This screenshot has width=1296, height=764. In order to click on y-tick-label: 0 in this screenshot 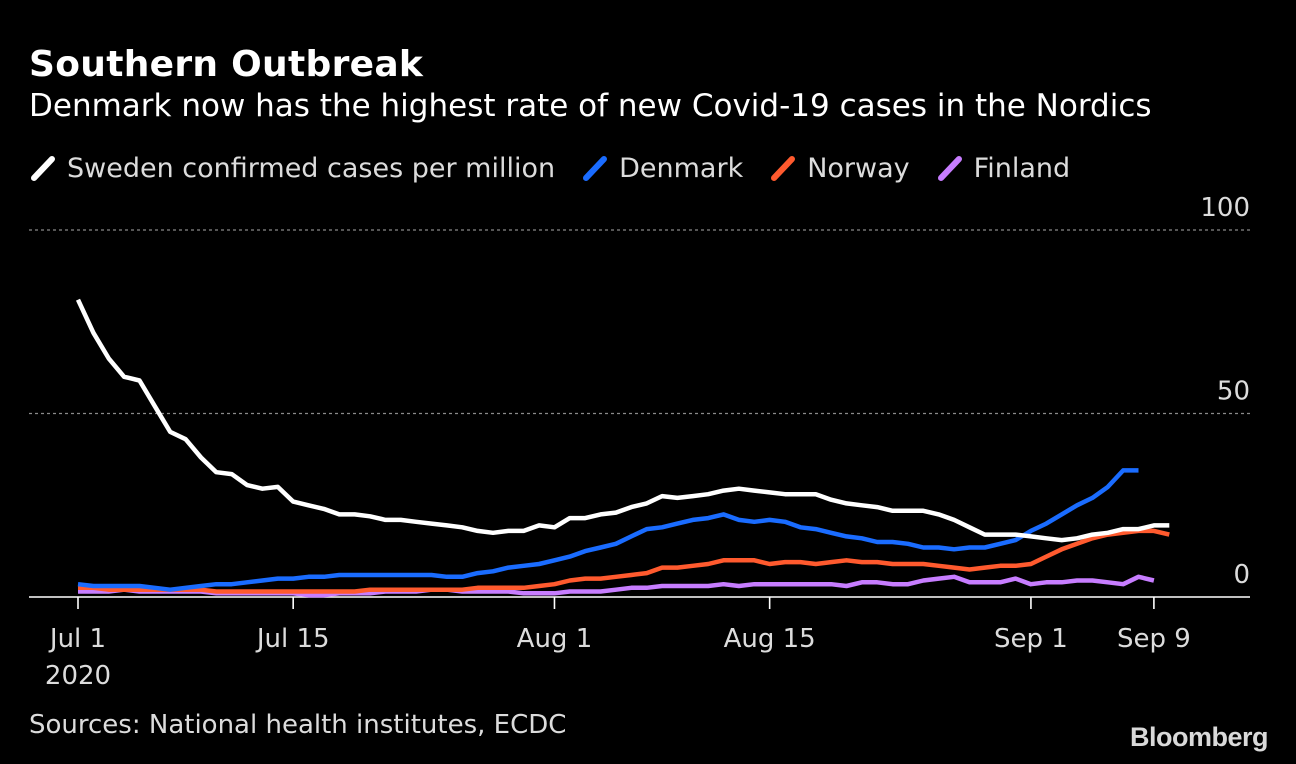, I will do `click(1241, 575)`.